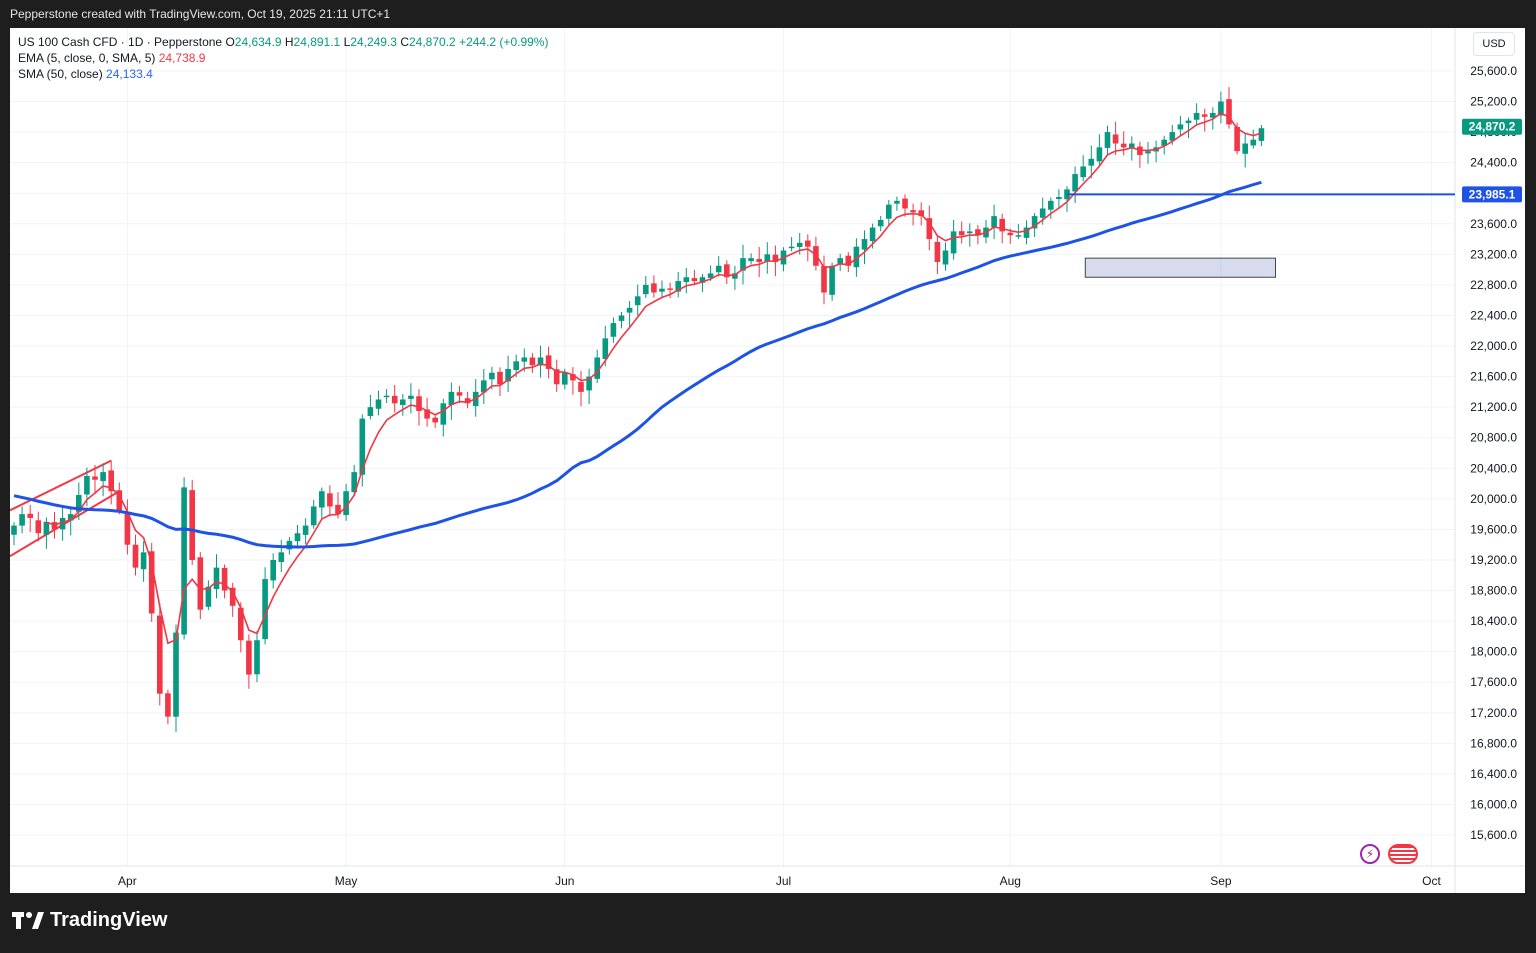  Describe the element at coordinates (1494, 44) in the screenshot. I see `currency-button: USD` at that location.